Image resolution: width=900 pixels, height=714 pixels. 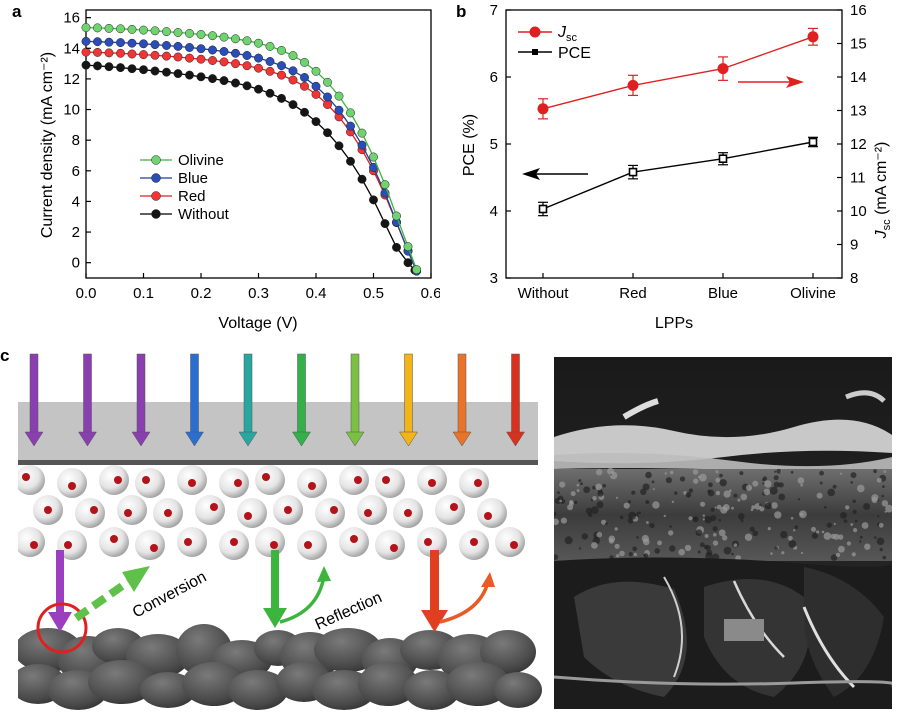 I want to click on jv-y-tick-label: 14, so click(x=71, y=48).